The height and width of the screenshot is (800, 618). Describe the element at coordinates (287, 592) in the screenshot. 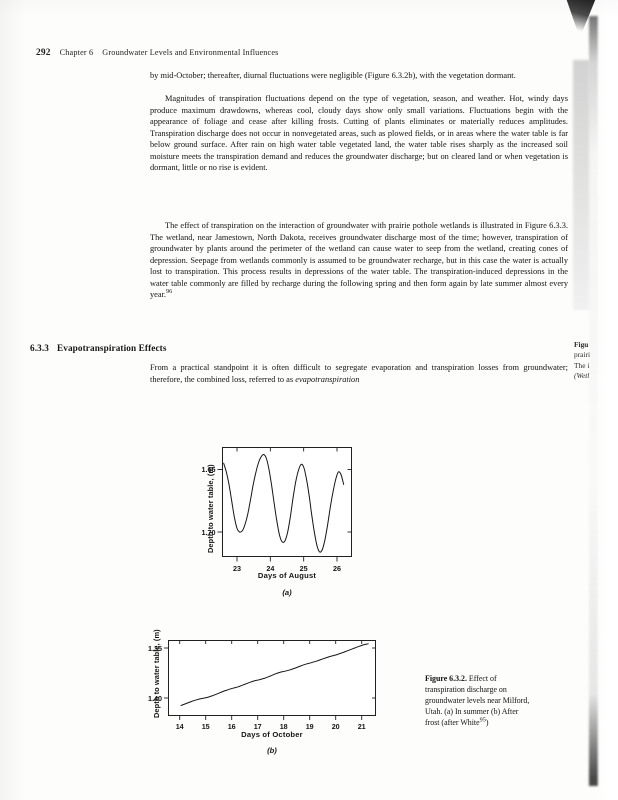

I see `panel-label-a: (a)` at that location.